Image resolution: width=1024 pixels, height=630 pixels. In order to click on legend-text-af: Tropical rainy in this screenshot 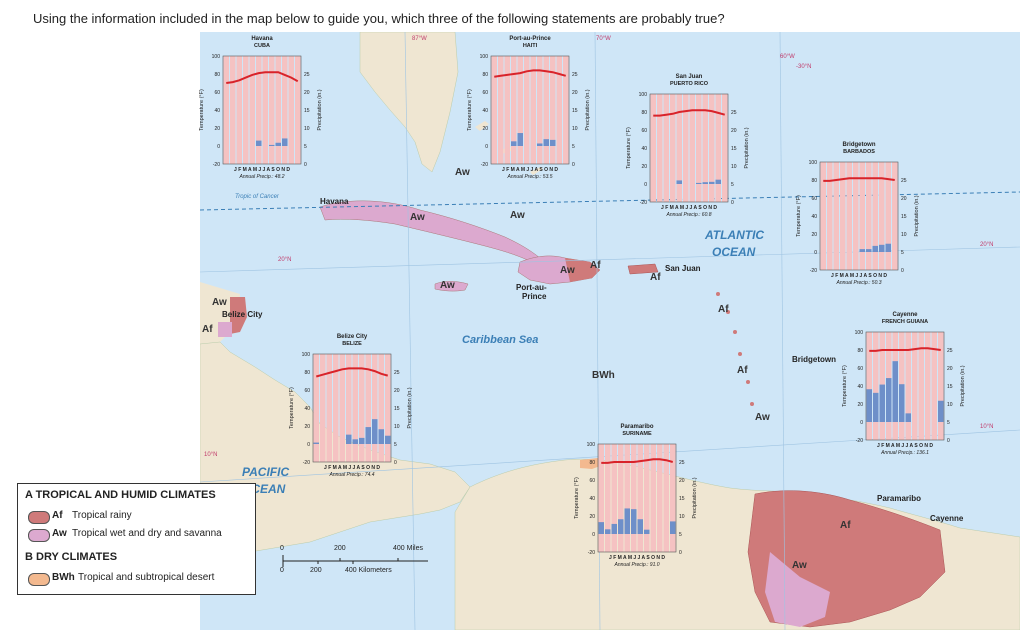, I will do `click(102, 515)`.